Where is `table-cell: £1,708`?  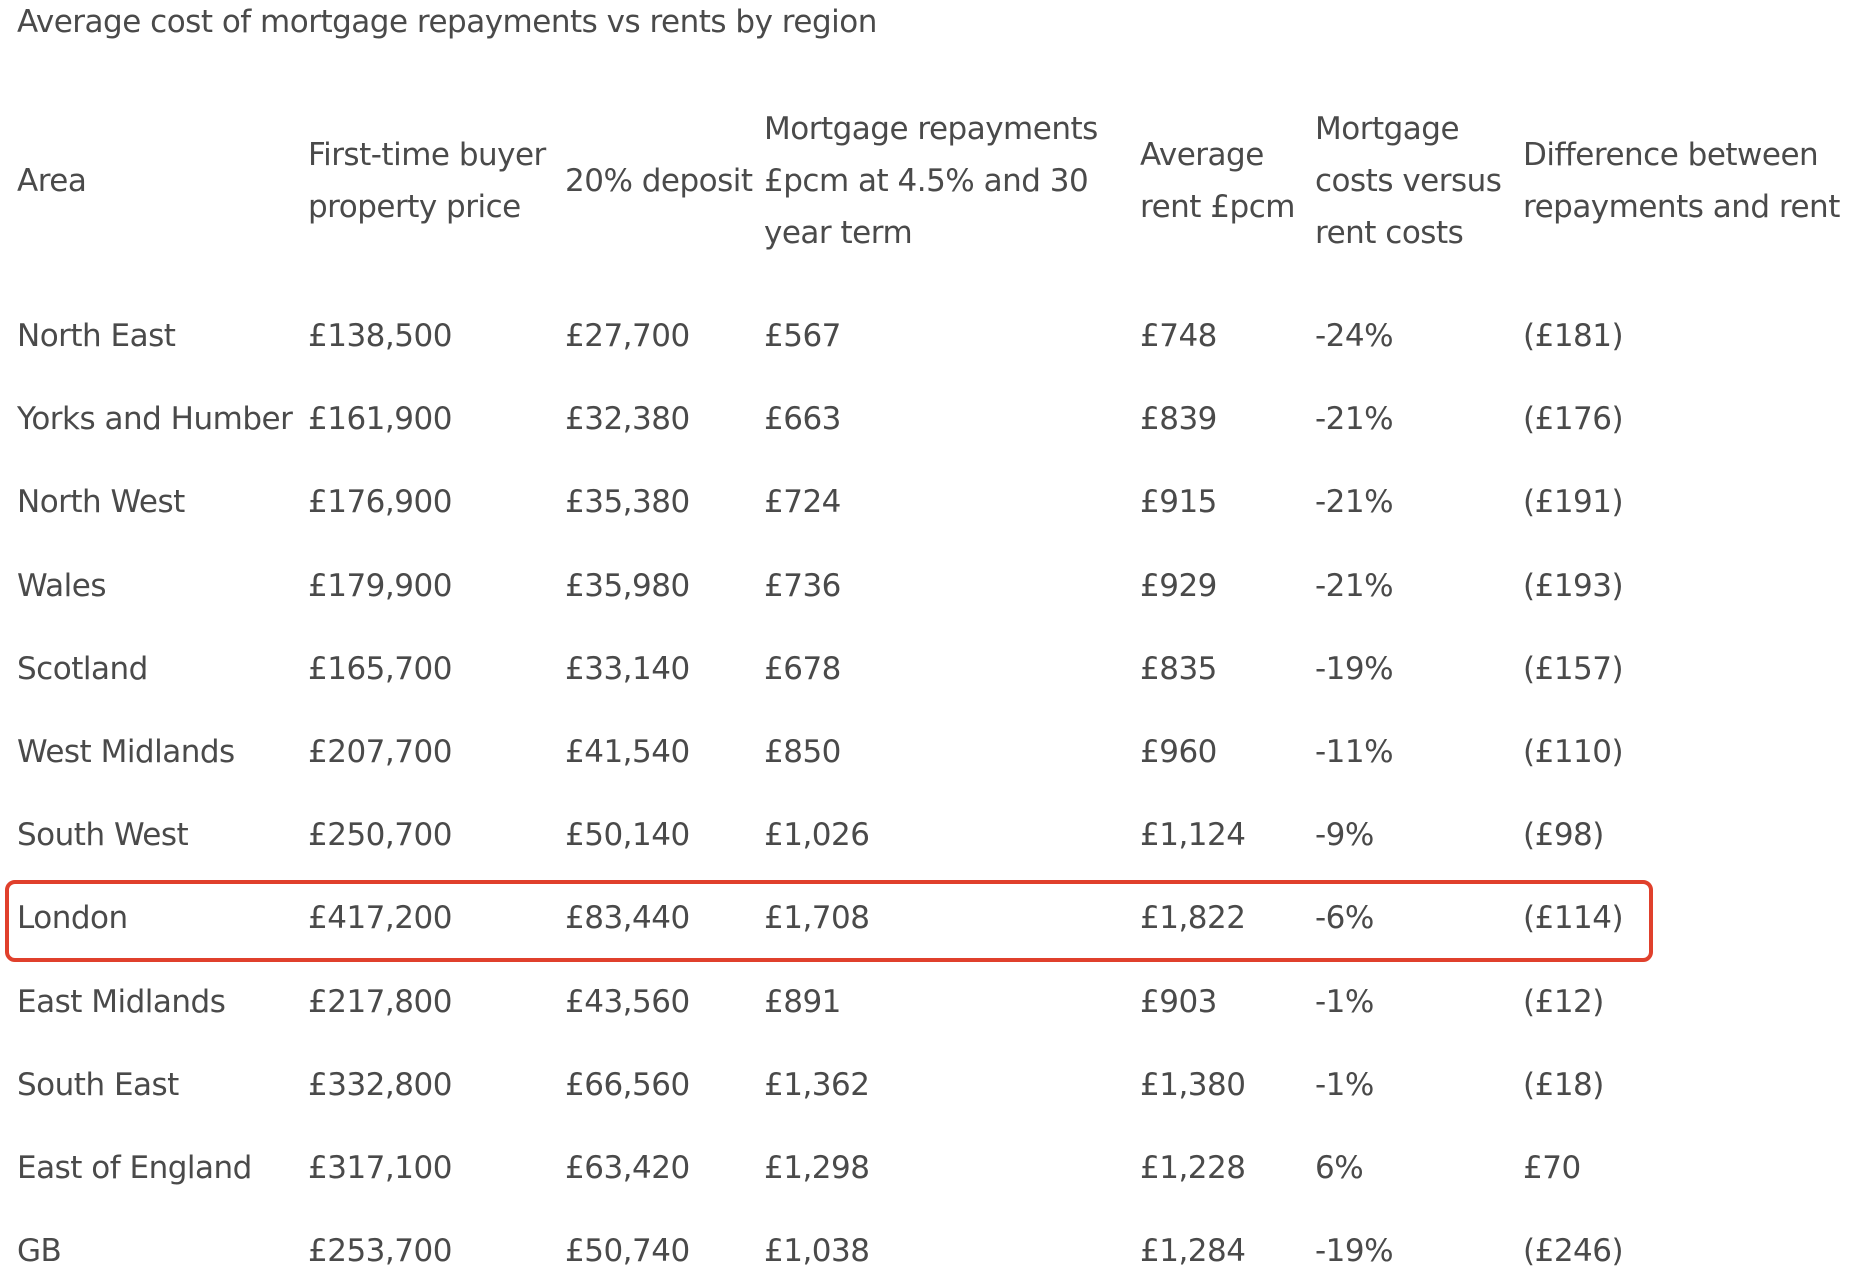
table-cell: £1,708 is located at coordinates (817, 918).